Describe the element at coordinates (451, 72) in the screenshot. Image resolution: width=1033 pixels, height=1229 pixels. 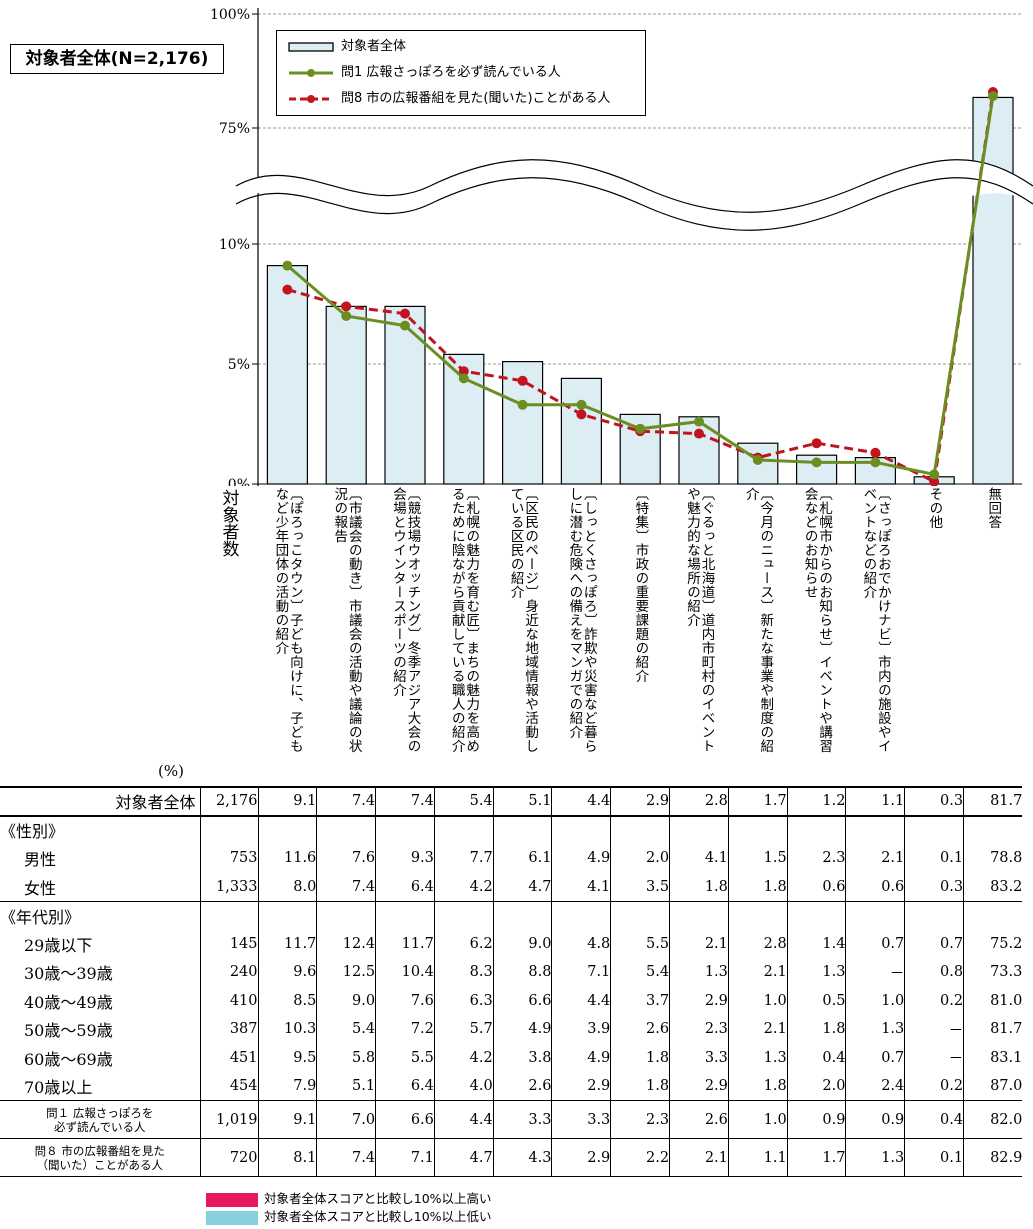
I see `legend-label-q1: 問1 広報さっぽろを必ず読んでいる人` at that location.